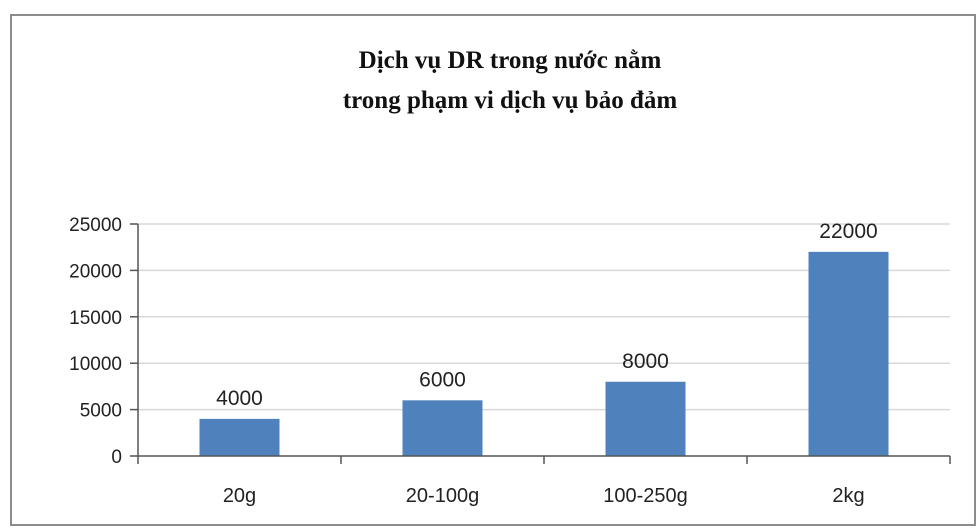 The width and height of the screenshot is (980, 529). I want to click on y-tick-label: 10000, so click(95, 364).